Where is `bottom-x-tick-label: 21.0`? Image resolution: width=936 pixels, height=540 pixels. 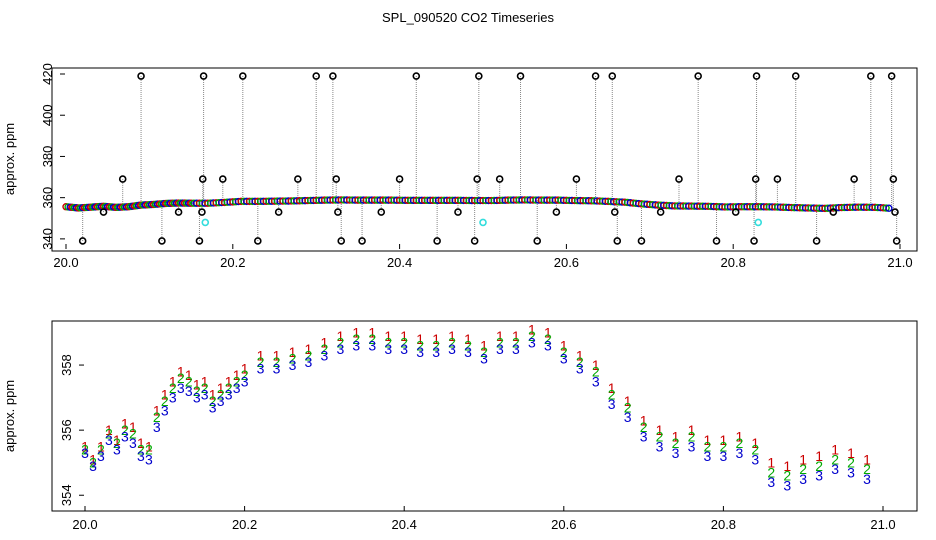
bottom-x-tick-label: 21.0 is located at coordinates (882, 524).